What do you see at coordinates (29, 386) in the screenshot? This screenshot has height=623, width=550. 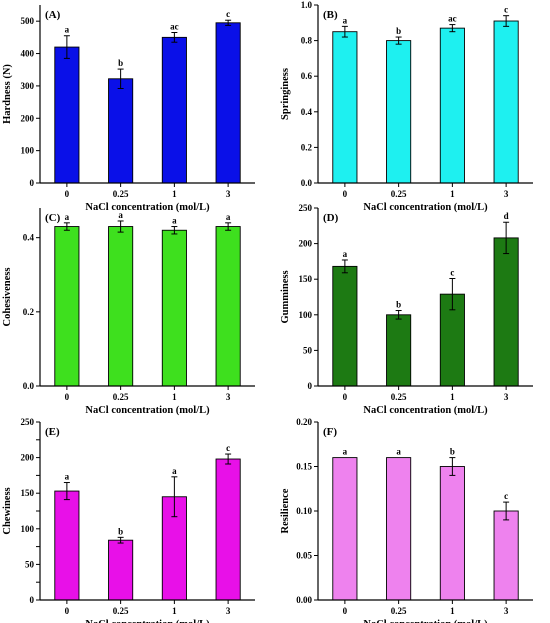 I see `y-tick-label: 0.0` at bounding box center [29, 386].